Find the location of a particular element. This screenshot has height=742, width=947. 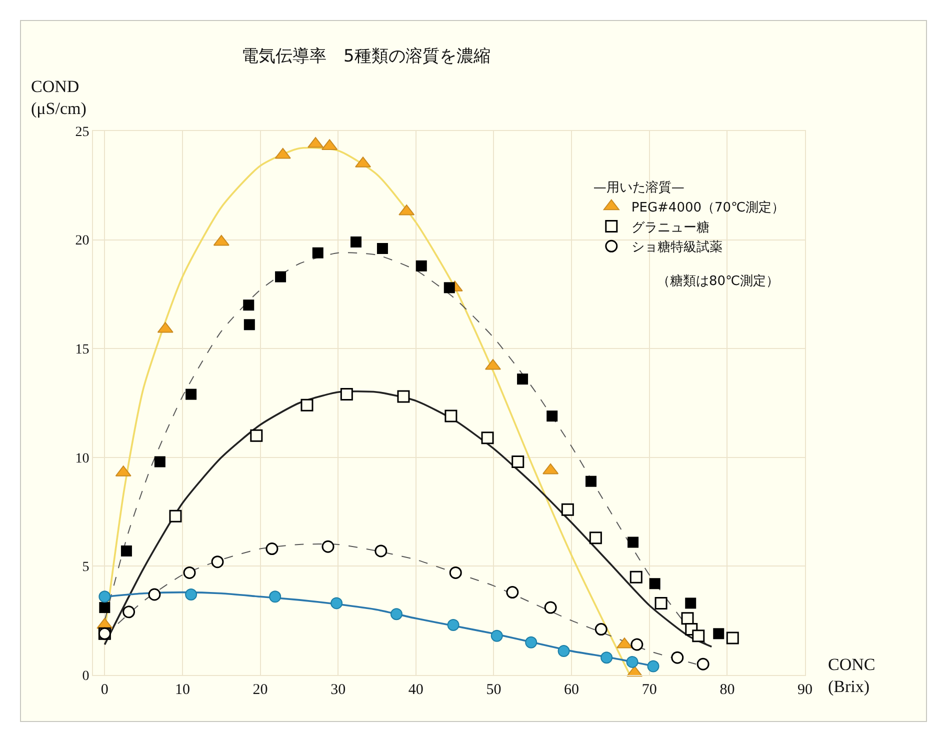

x-tick-label: 50 is located at coordinates (494, 690).